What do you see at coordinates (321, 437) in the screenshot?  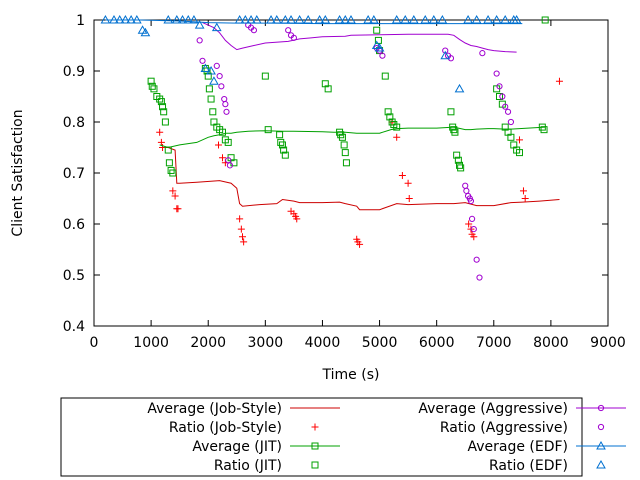 I see `legend-box` at bounding box center [321, 437].